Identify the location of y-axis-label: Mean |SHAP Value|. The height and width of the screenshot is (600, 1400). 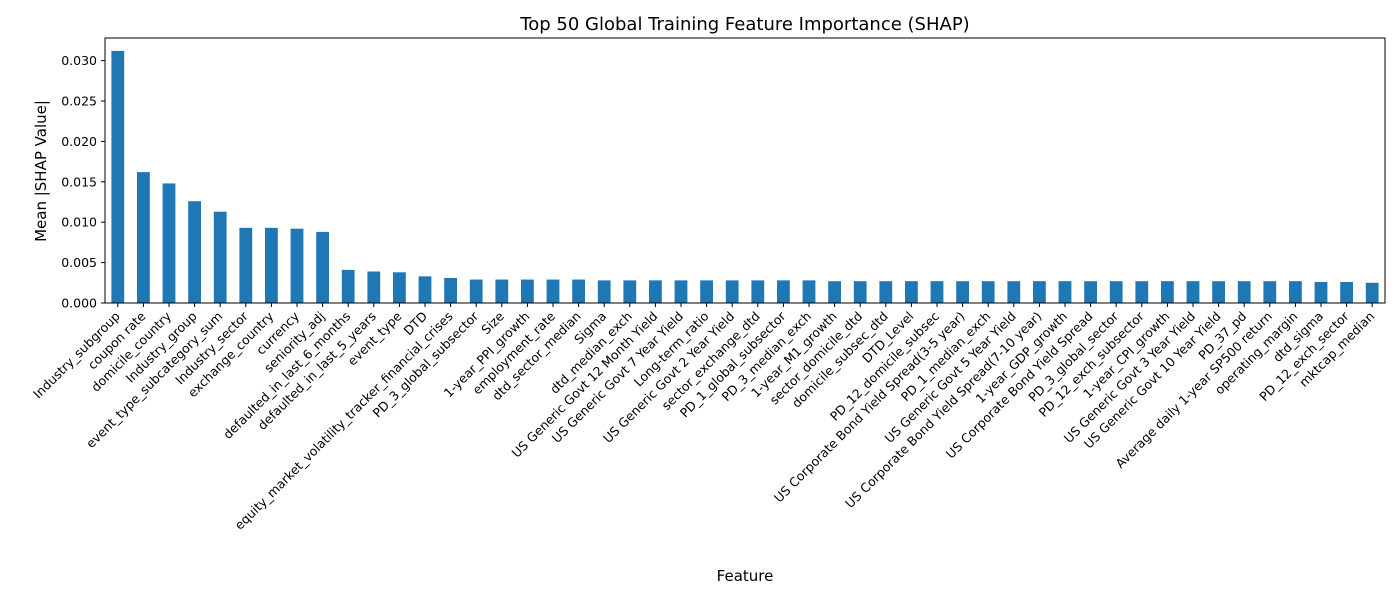
(41, 171).